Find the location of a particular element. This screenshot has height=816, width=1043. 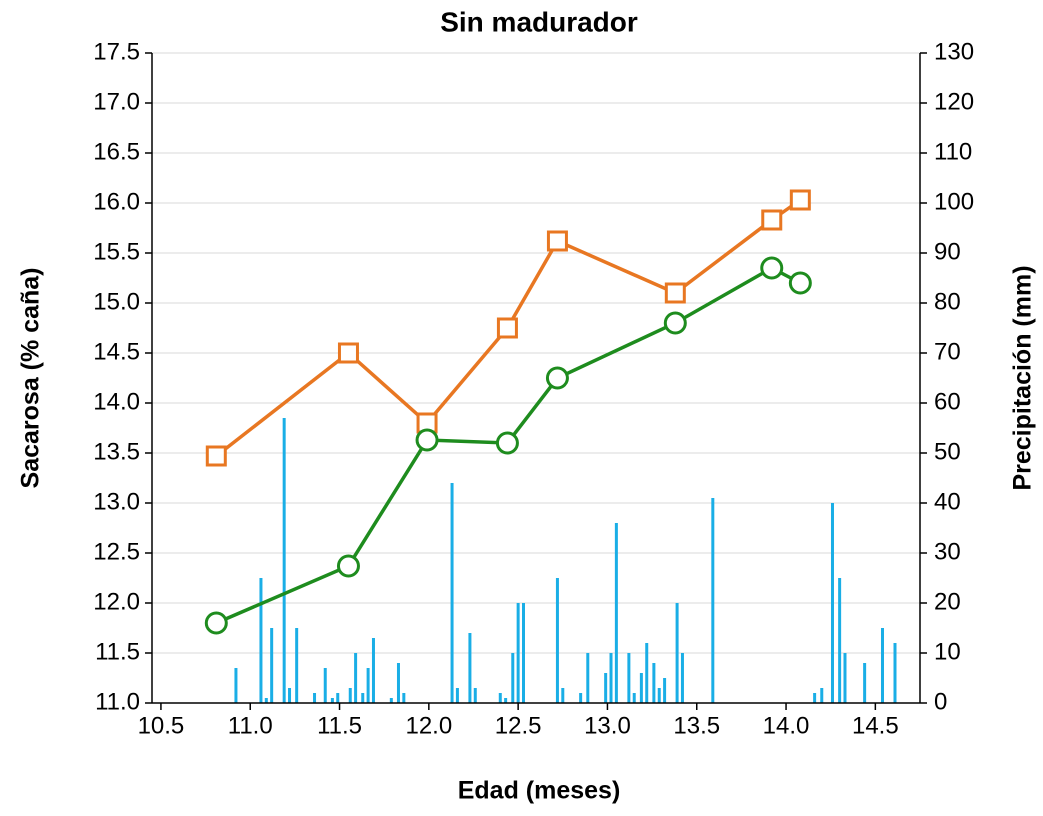

y2-tick-label: 50 is located at coordinates (947, 451).